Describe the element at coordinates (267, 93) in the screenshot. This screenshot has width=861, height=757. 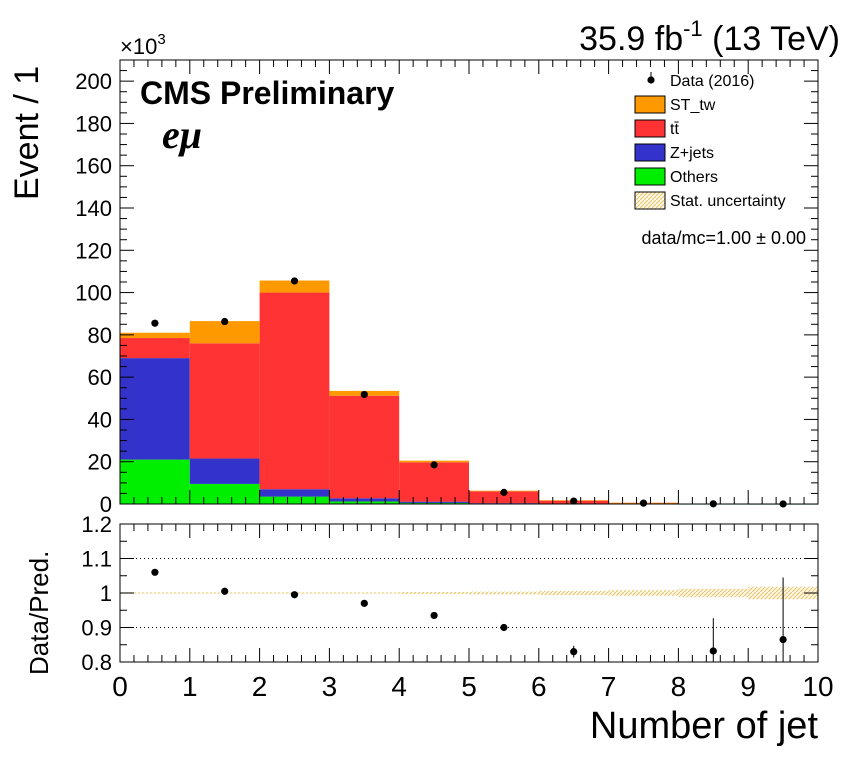
I see `experiment-label: CMS Preliminary` at that location.